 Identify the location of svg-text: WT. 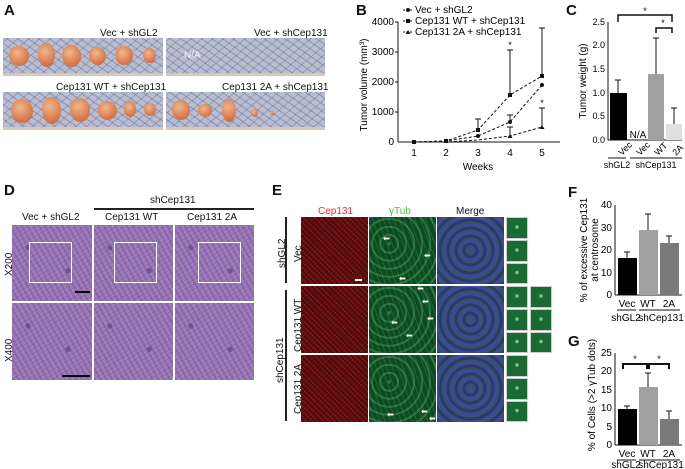
(648, 454).